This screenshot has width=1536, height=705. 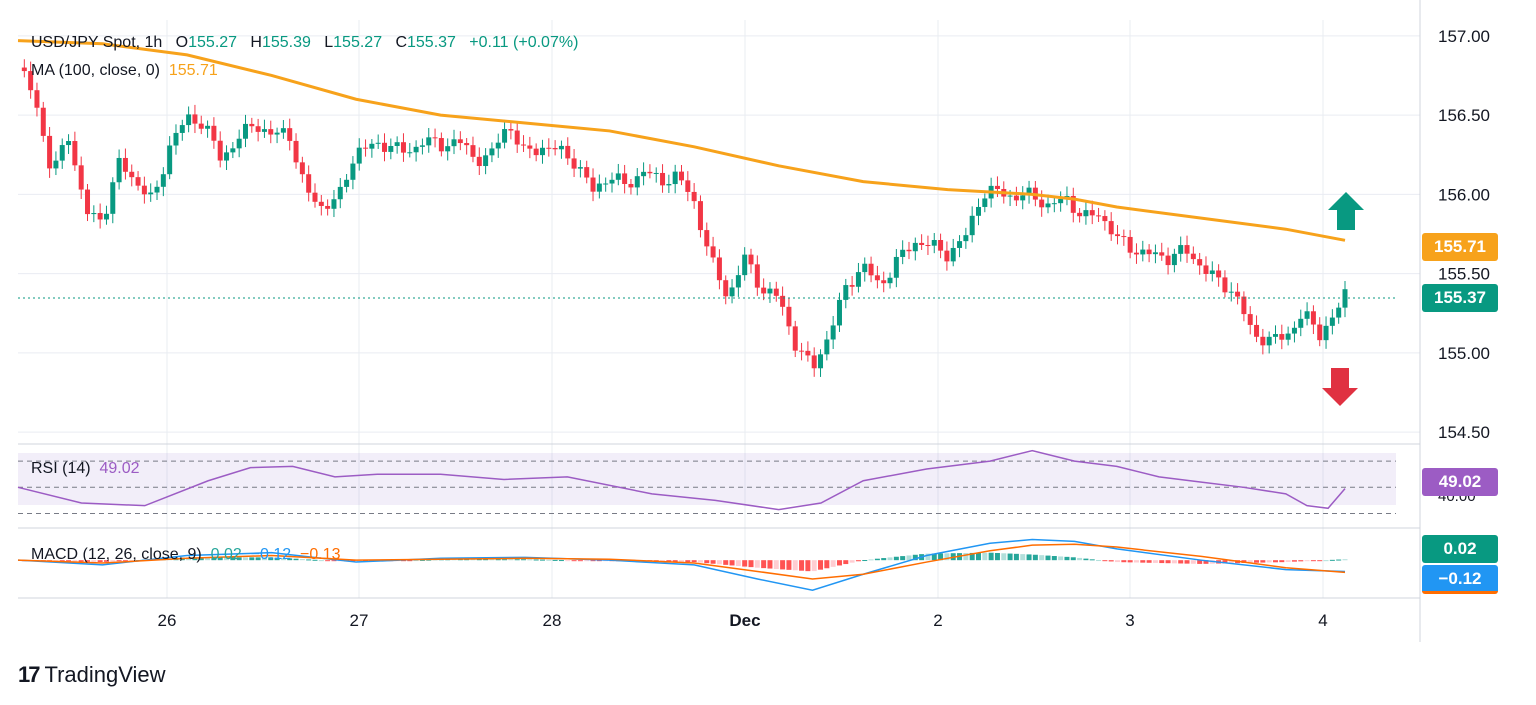 I want to click on tradingview-brand: 17 TradingView, so click(x=92, y=675).